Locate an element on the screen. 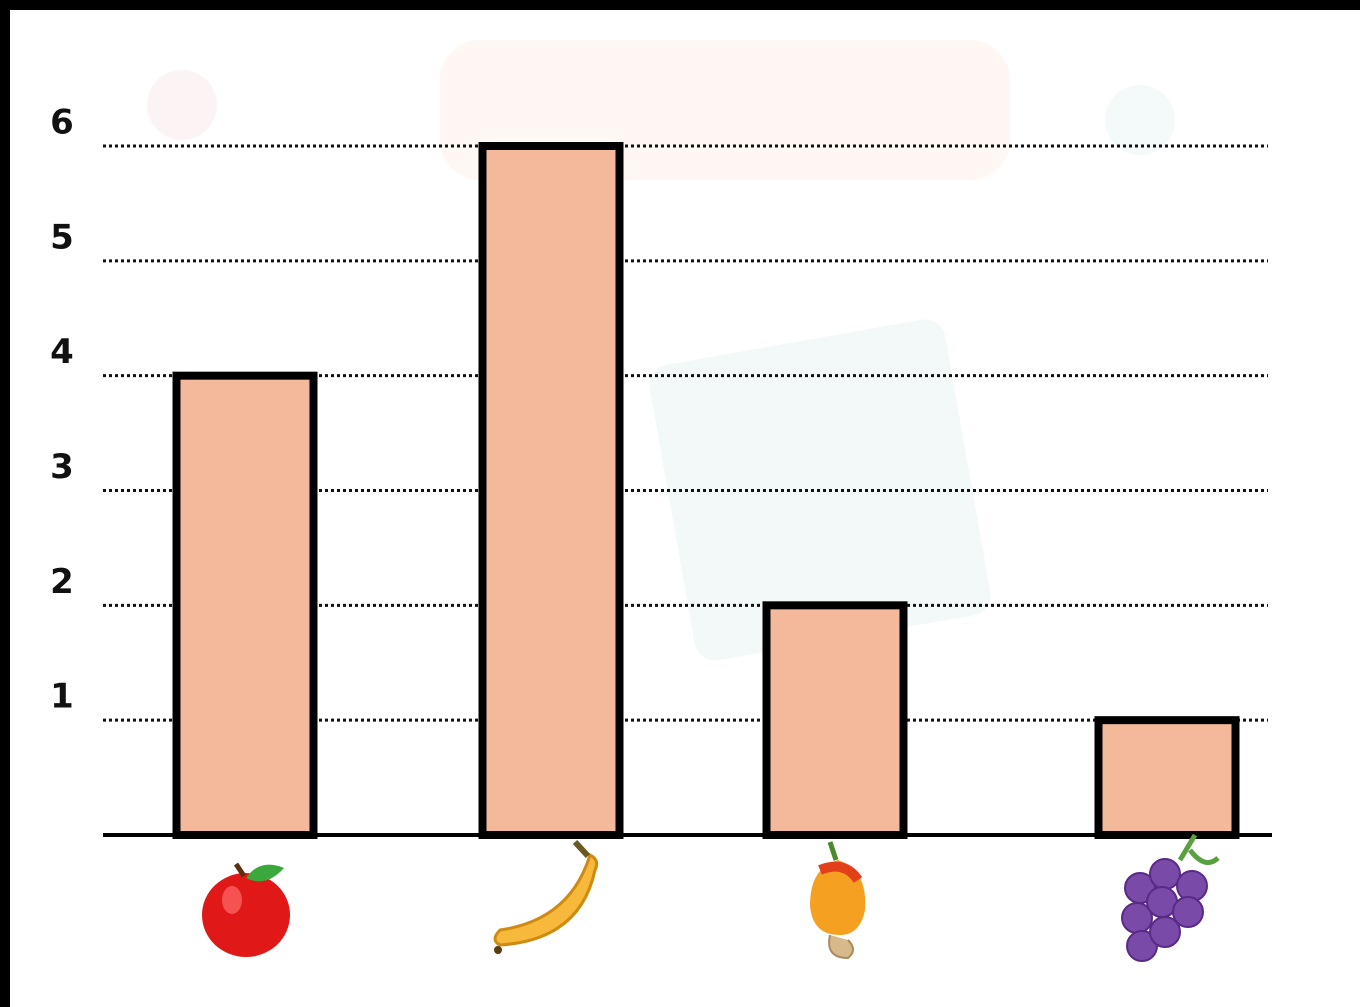 Image resolution: width=1360 pixels, height=1007 pixels. apple-icon is located at coordinates (246, 909).